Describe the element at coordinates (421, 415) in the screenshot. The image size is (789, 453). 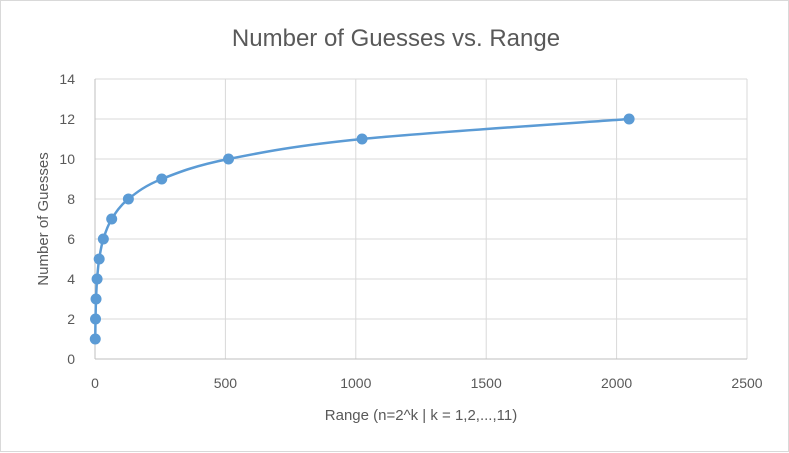
I see `x-axis-label: Range (n=2^k | k = 1,2,...,11)` at that location.